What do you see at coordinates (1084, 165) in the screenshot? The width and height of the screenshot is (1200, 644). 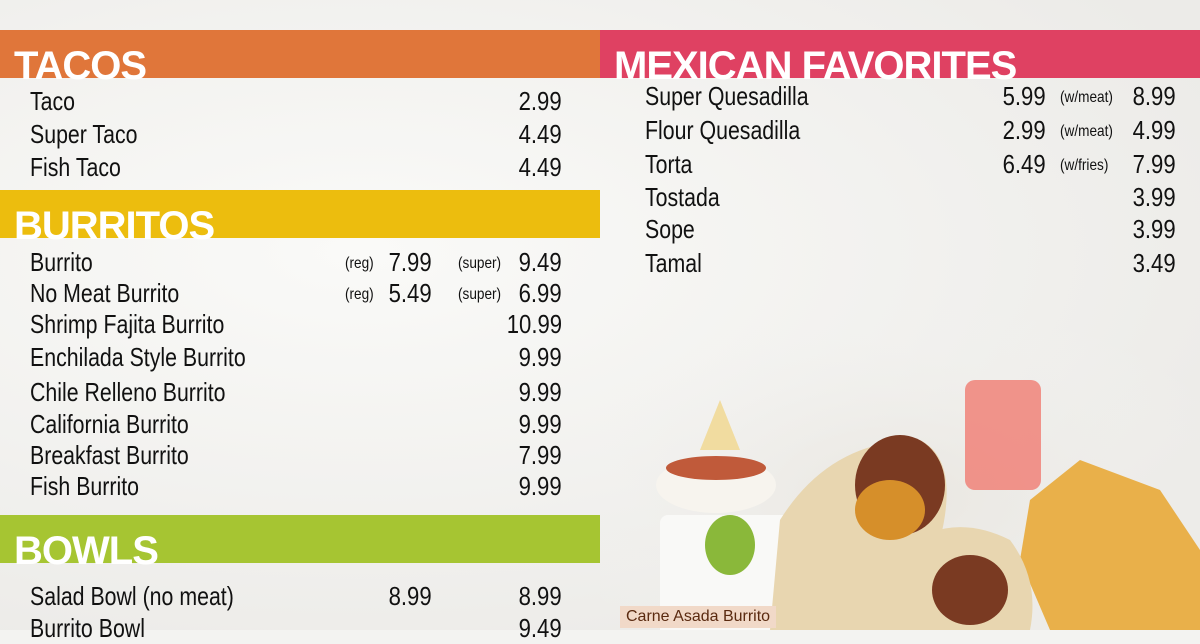 I see `price-option-label: (w/fries)` at bounding box center [1084, 165].